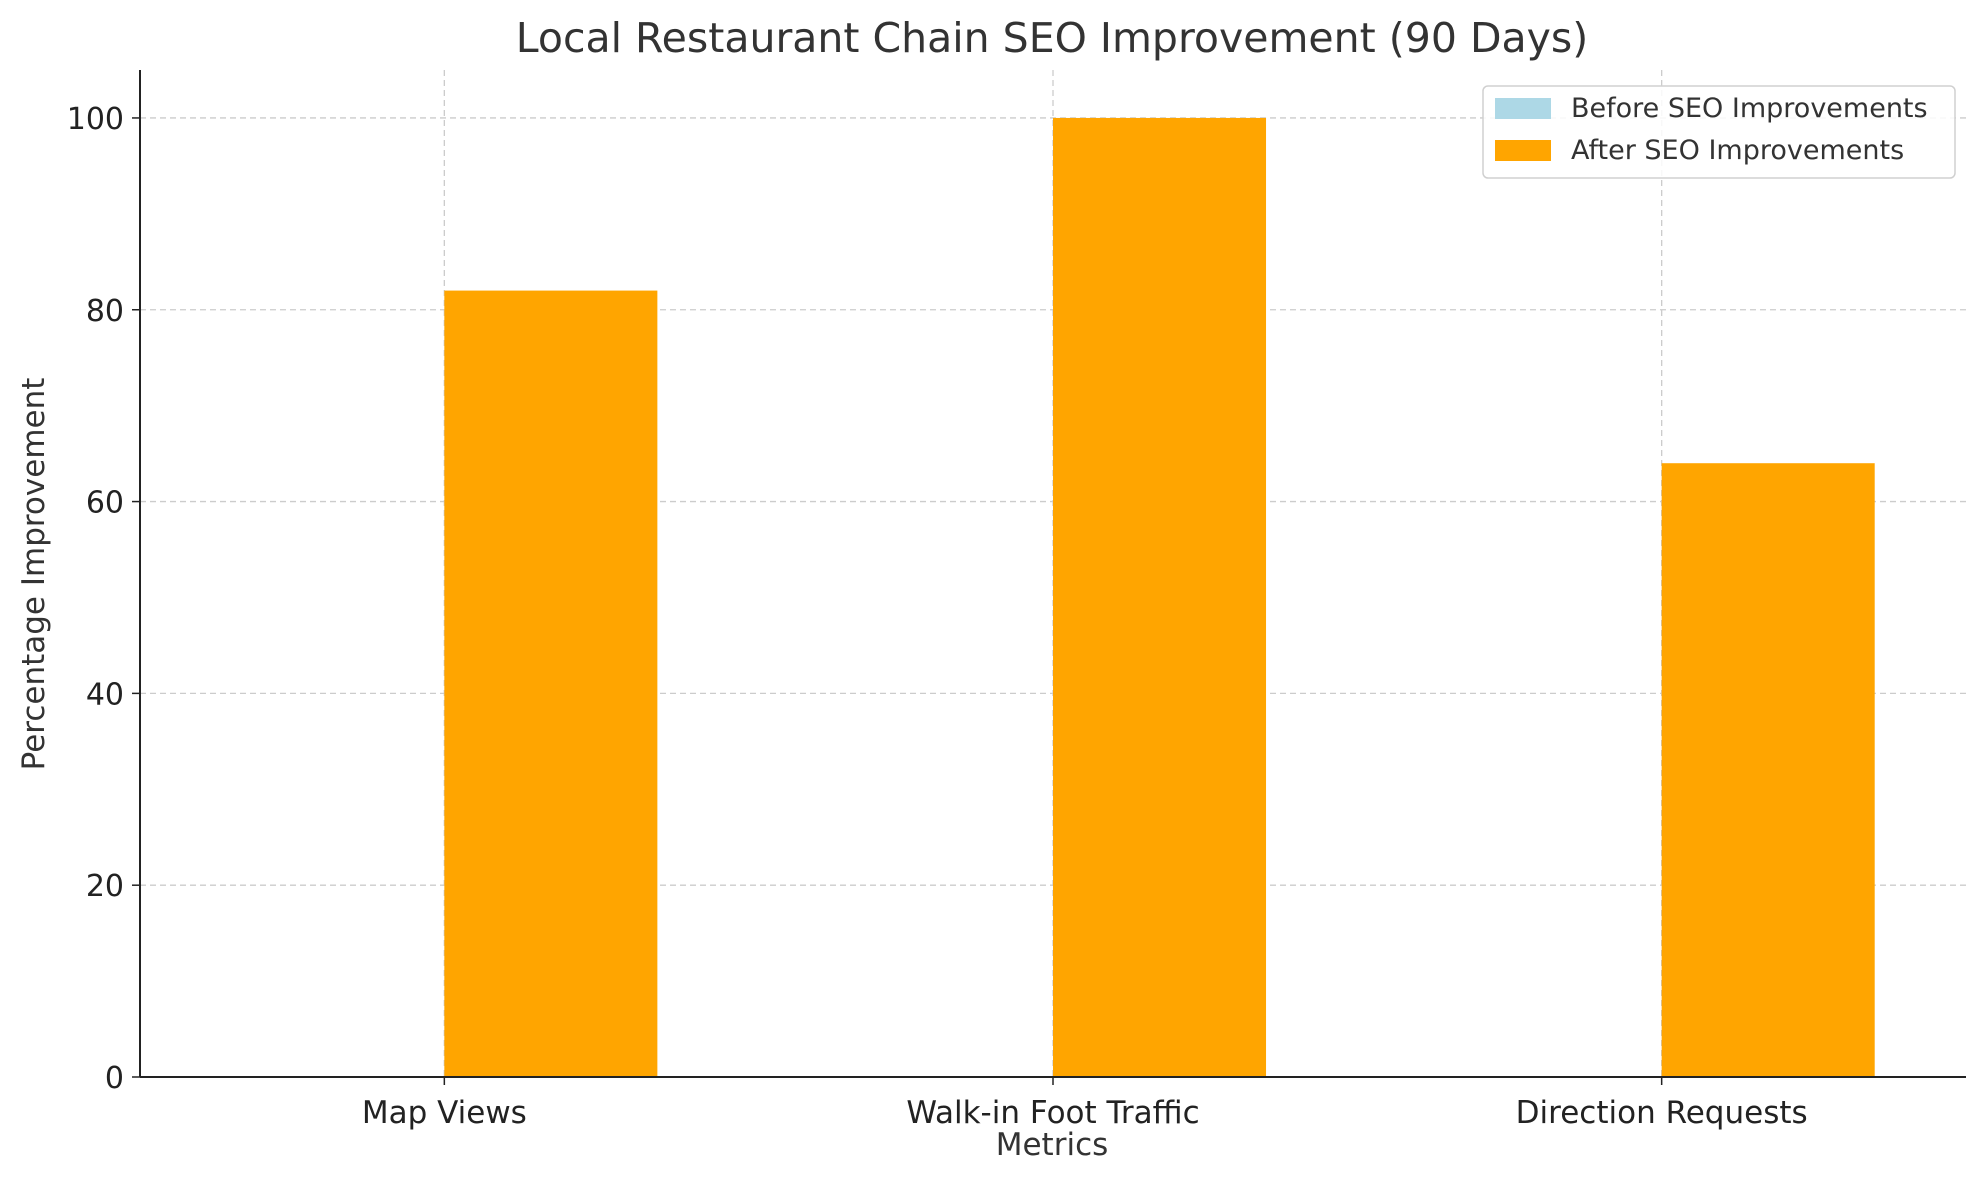 The width and height of the screenshot is (1979, 1184). Describe the element at coordinates (1749, 108) in the screenshot. I see `legend-label: Before SEO Improvements` at that location.